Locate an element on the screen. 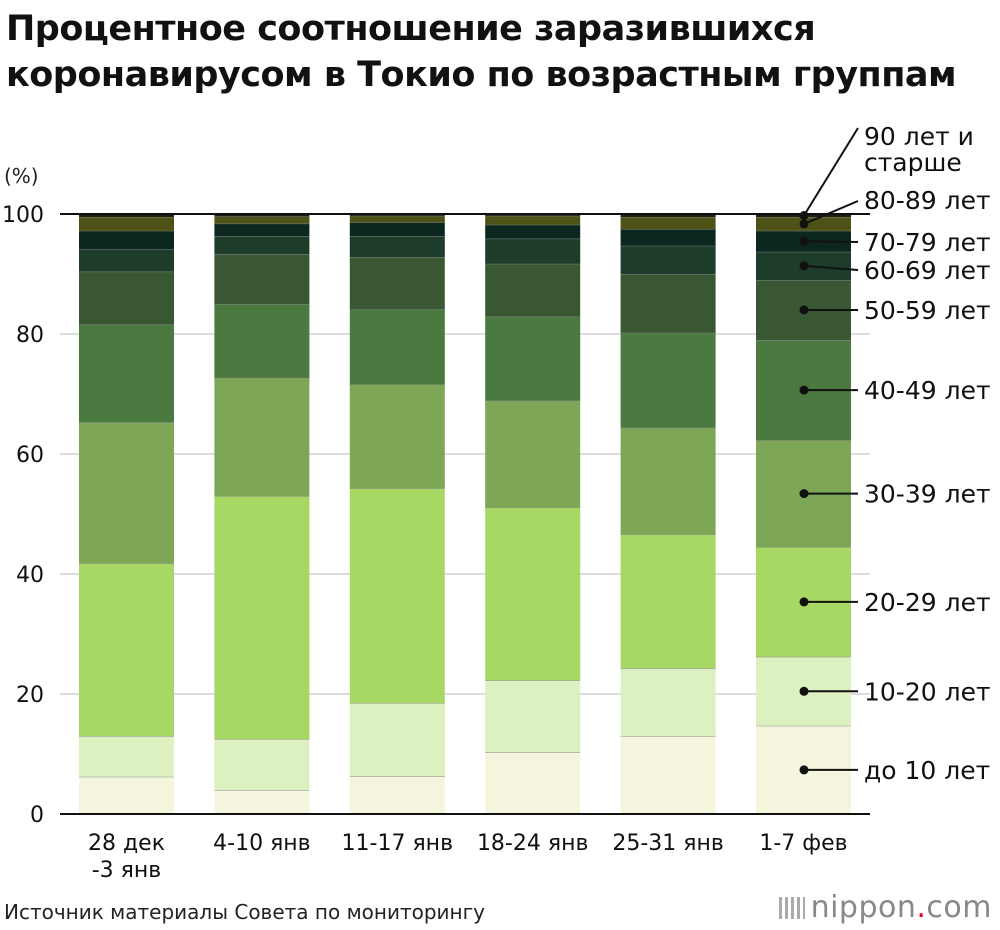 This screenshot has height=930, width=1000. x-tick-label: 4-10 янв is located at coordinates (262, 843).